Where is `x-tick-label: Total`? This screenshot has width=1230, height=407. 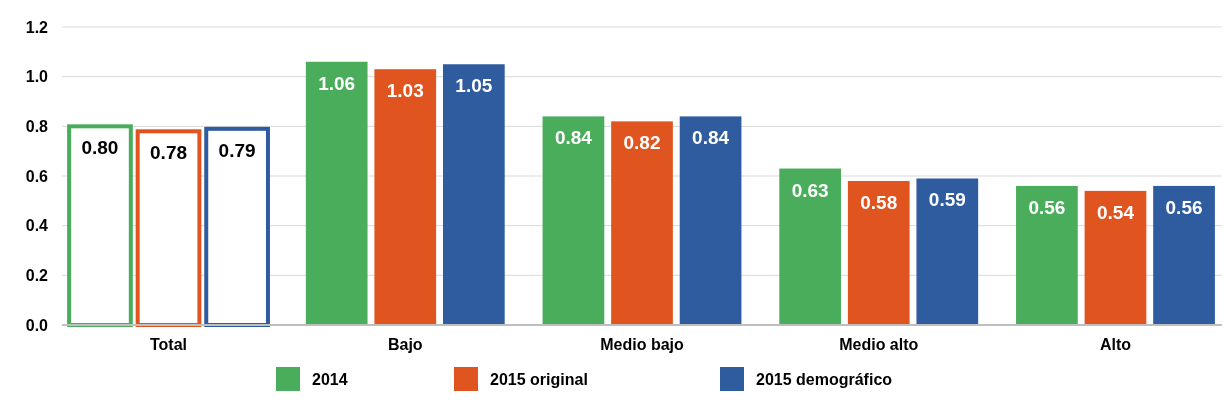
x-tick-label: Total is located at coordinates (169, 345).